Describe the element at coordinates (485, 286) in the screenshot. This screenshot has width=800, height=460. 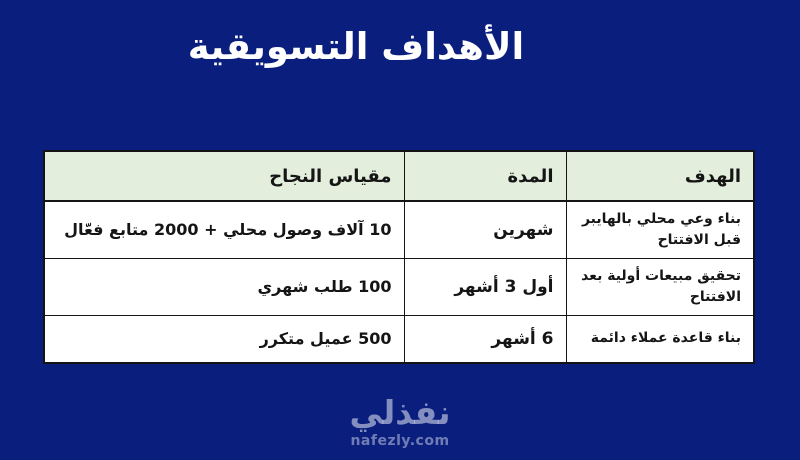
I see `duration-cell: أول 3 أشهر` at that location.